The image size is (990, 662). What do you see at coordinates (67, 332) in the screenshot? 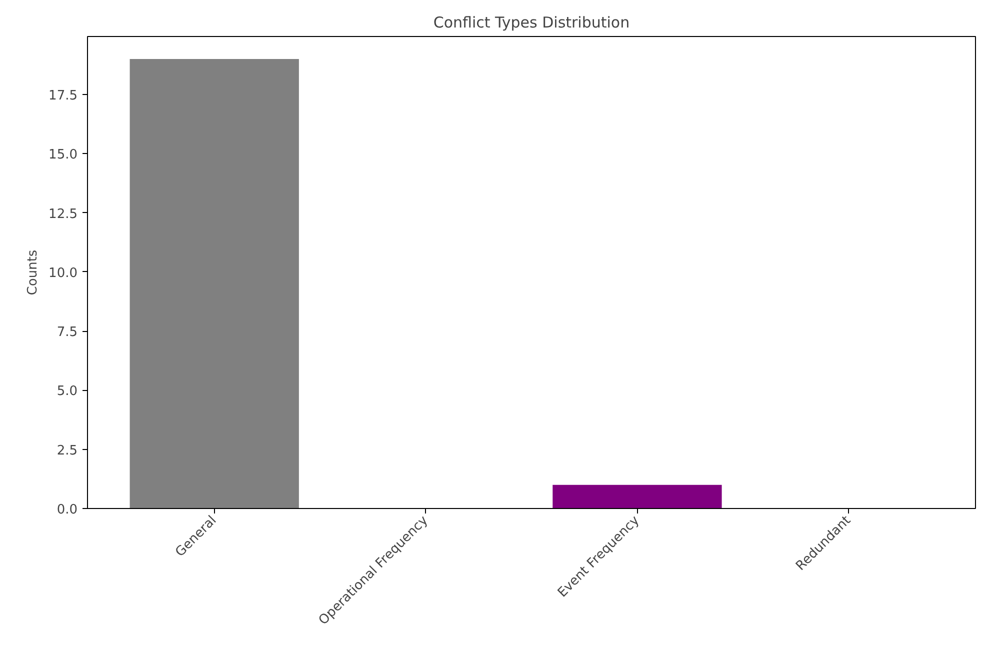
I see `y-tick-label: 7.5` at bounding box center [67, 332].